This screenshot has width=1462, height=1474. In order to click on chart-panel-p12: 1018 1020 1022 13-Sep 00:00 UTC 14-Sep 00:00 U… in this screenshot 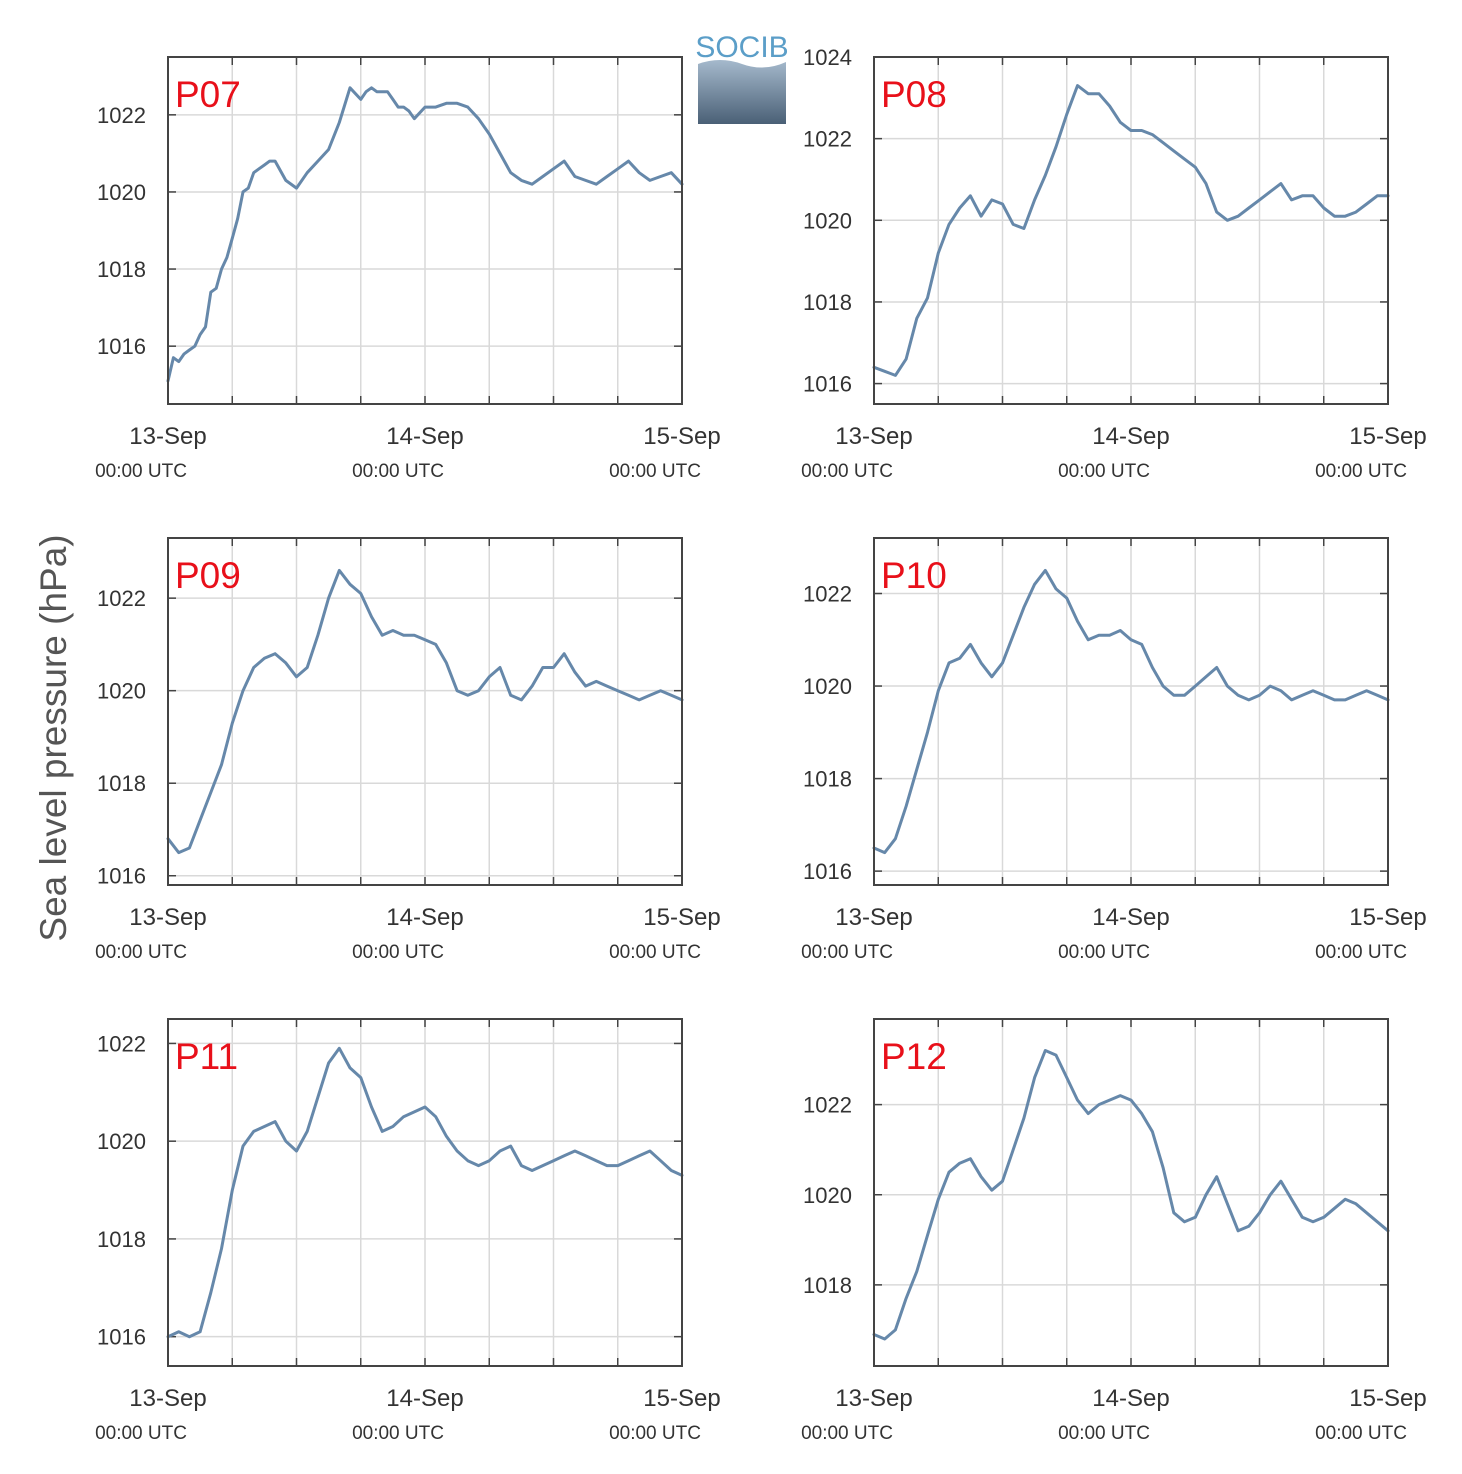, I will do `click(1114, 1231)`.